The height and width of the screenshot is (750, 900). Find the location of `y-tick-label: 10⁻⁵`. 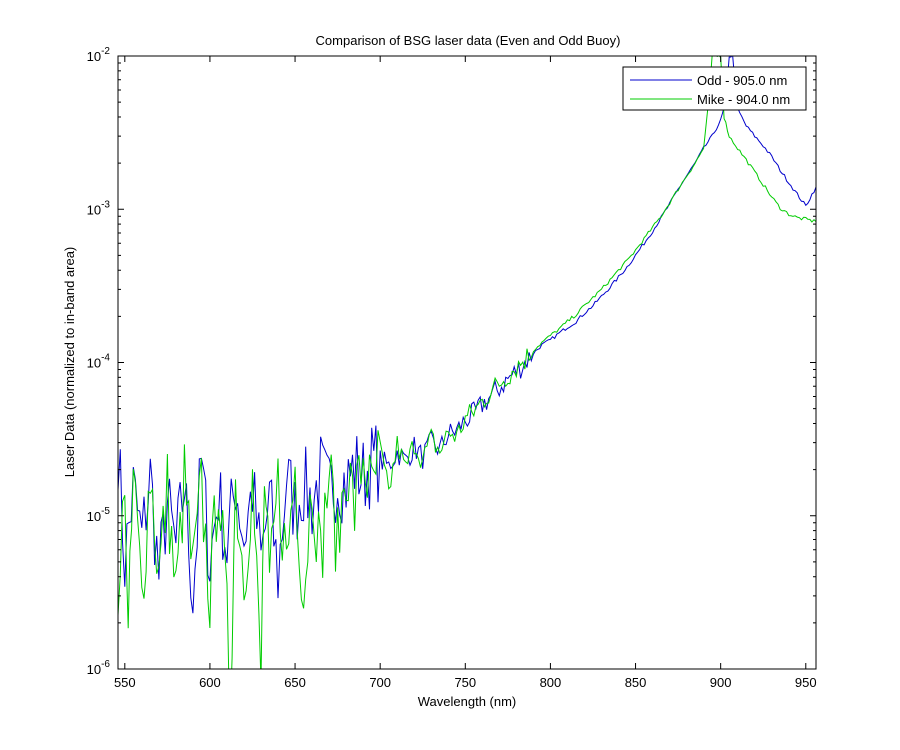

y-tick-label: 10⁻⁵ is located at coordinates (99, 515).